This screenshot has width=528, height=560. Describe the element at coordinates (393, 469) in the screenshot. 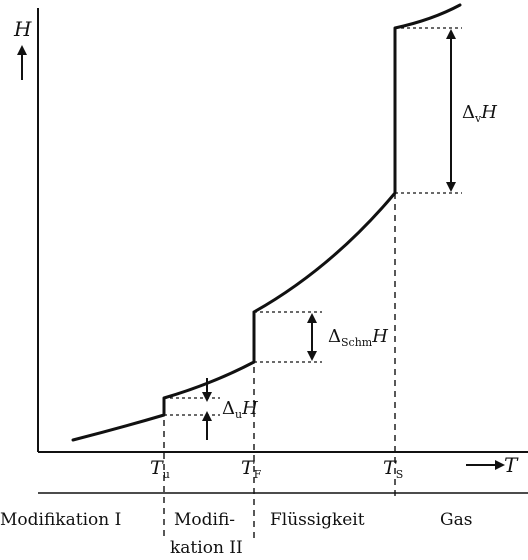

I see `tick-ts: TS` at that location.